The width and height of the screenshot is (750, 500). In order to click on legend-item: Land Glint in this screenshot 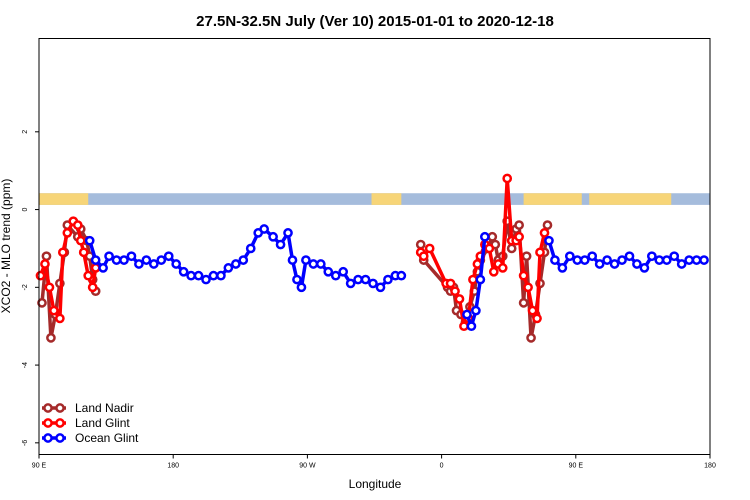, I will do `click(86, 423)`.